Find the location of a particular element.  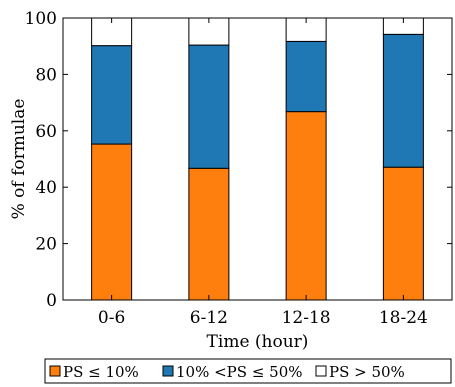

y-tick-label: 20 is located at coordinates (46, 245).